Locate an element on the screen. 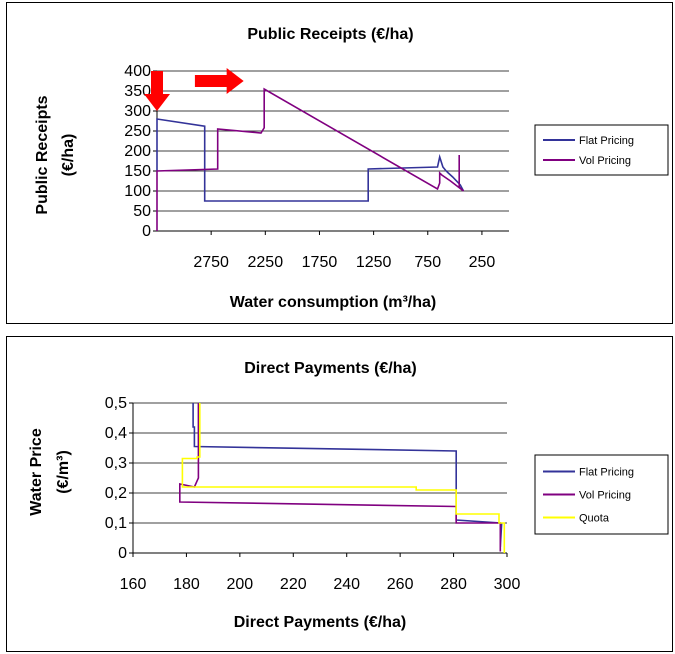  y-axis-unit: (€/ha) is located at coordinates (68, 155).